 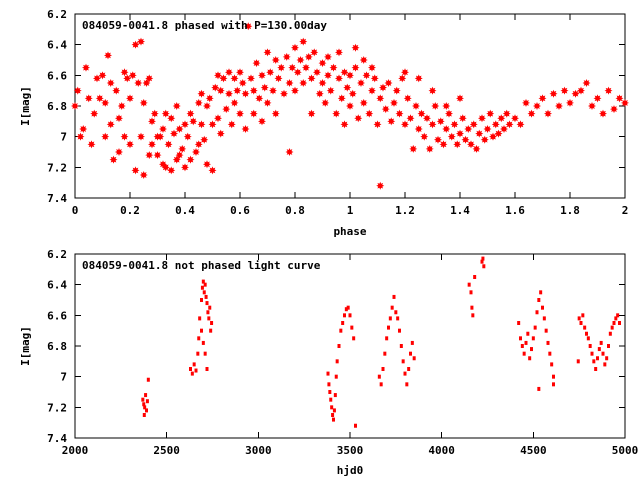 I want to click on phased-chart-title: 084059-0041.8 phased with P=130.00day, so click(x=204, y=25).